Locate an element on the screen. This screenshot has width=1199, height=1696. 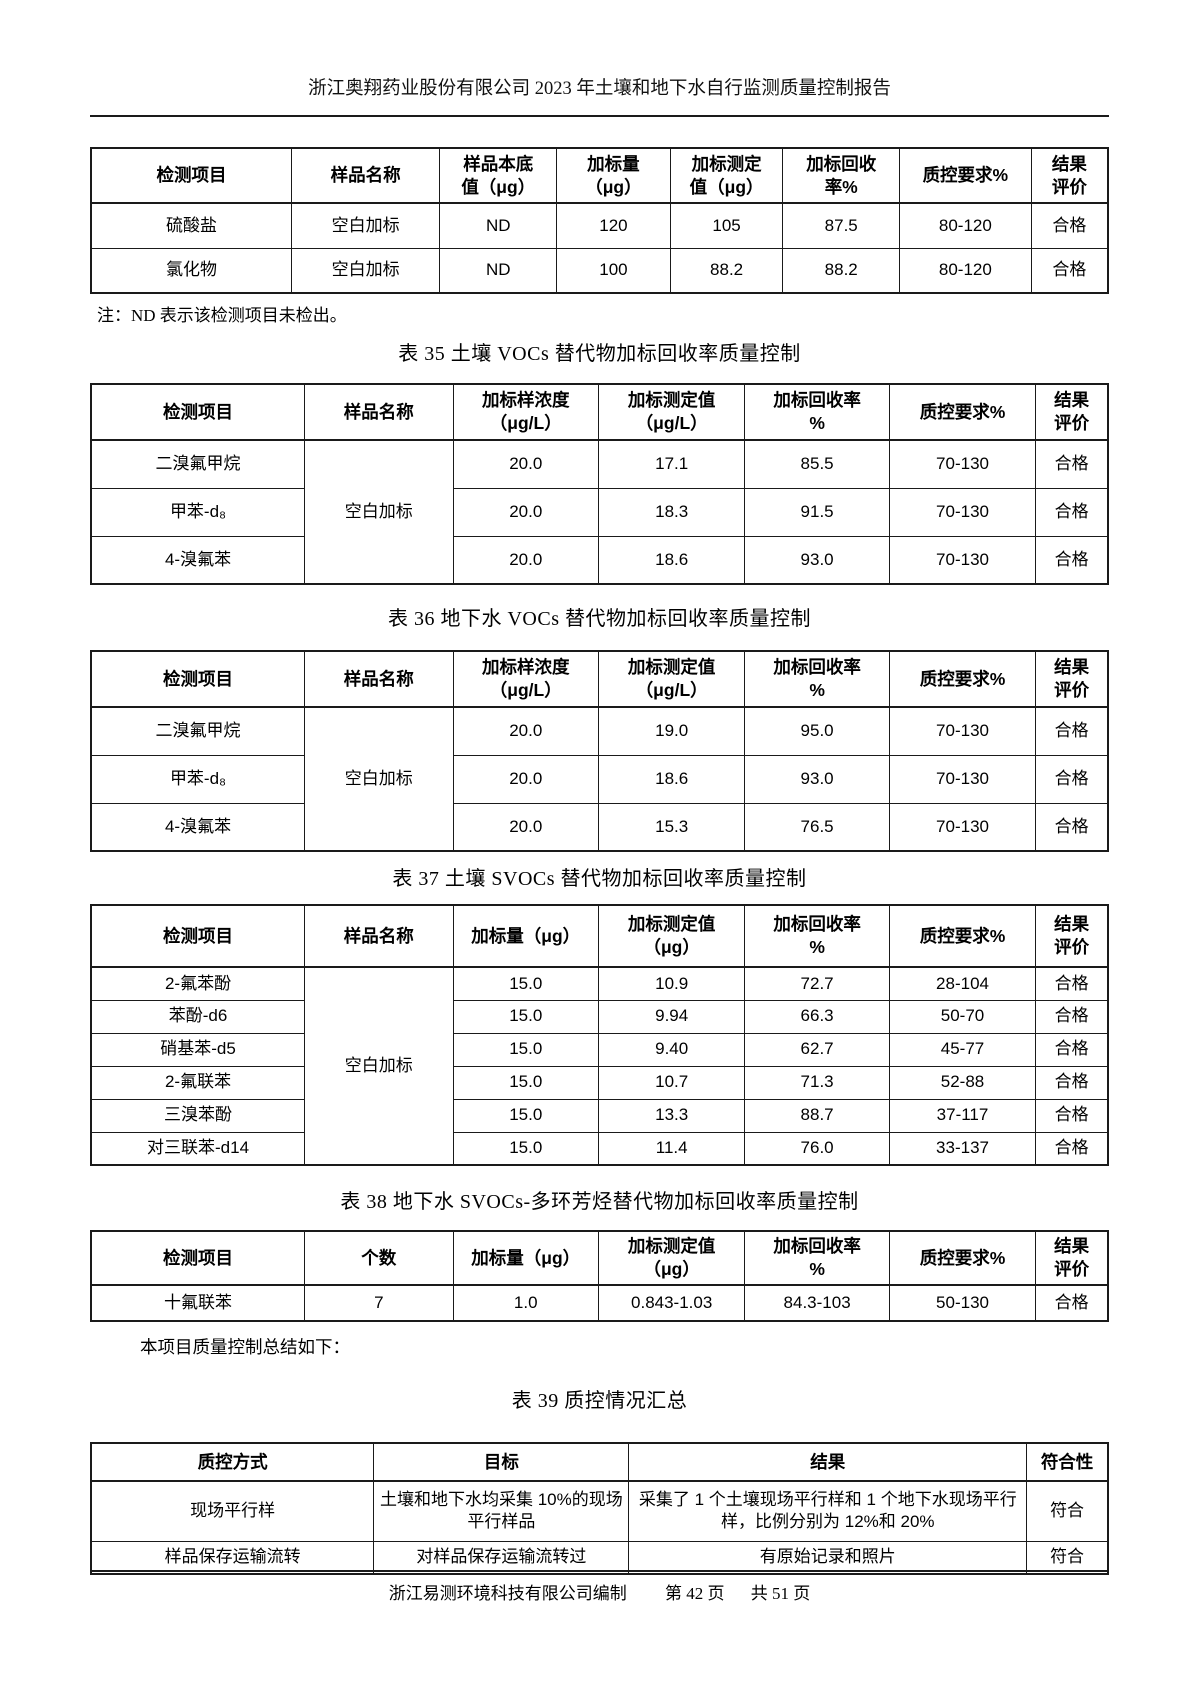
table-row: 二溴氟甲烷 空白加标 20.0 19.0 95.0 70-130 合格 is located at coordinates (599, 779).